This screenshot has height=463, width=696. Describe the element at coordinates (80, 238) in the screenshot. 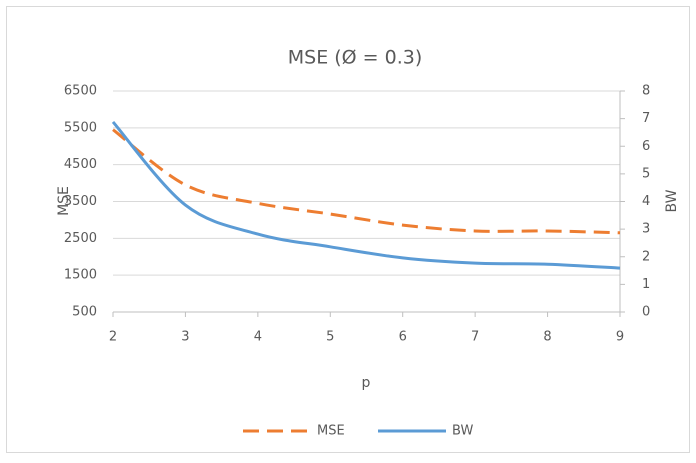

I see `y-tick-label: 2500` at that location.